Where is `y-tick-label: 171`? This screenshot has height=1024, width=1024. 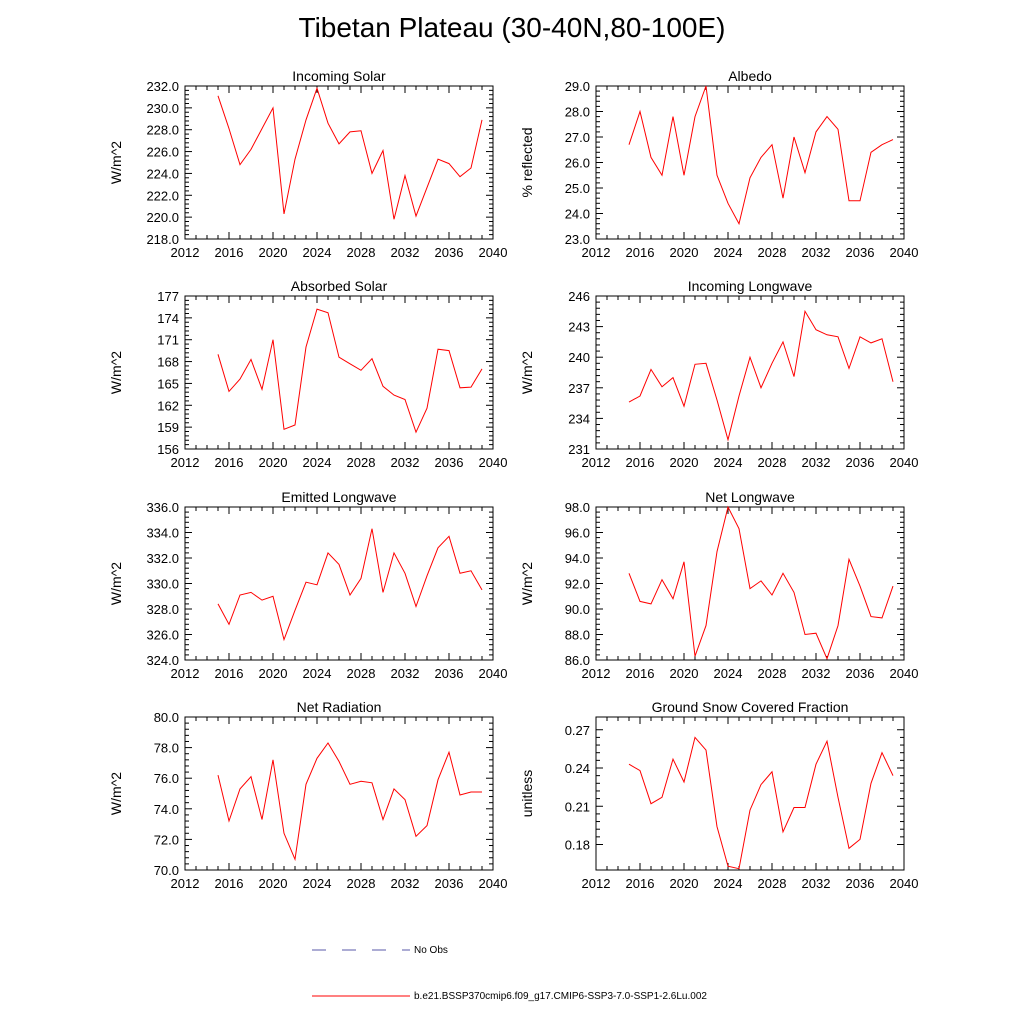 y-tick-label: 171 is located at coordinates (168, 340).